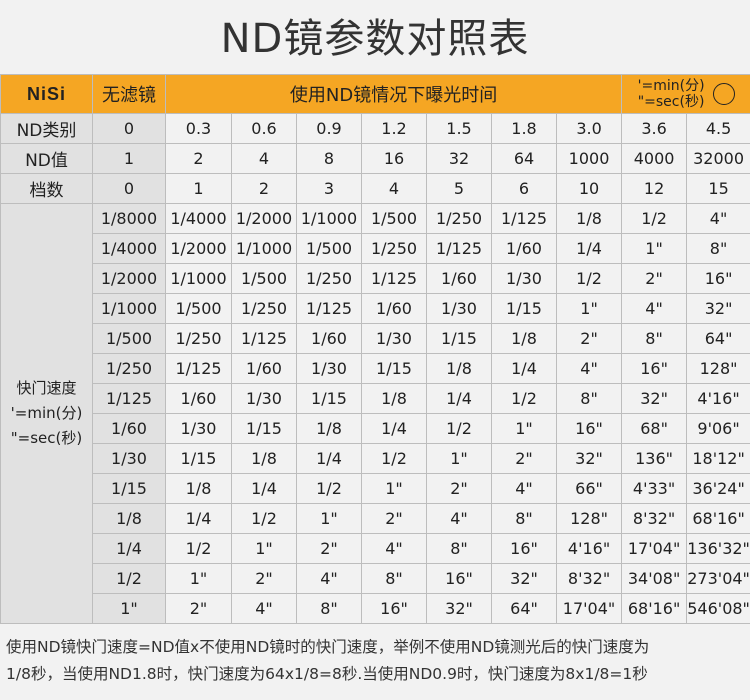 The image size is (750, 700). I want to click on table-cell: 3.0, so click(589, 128).